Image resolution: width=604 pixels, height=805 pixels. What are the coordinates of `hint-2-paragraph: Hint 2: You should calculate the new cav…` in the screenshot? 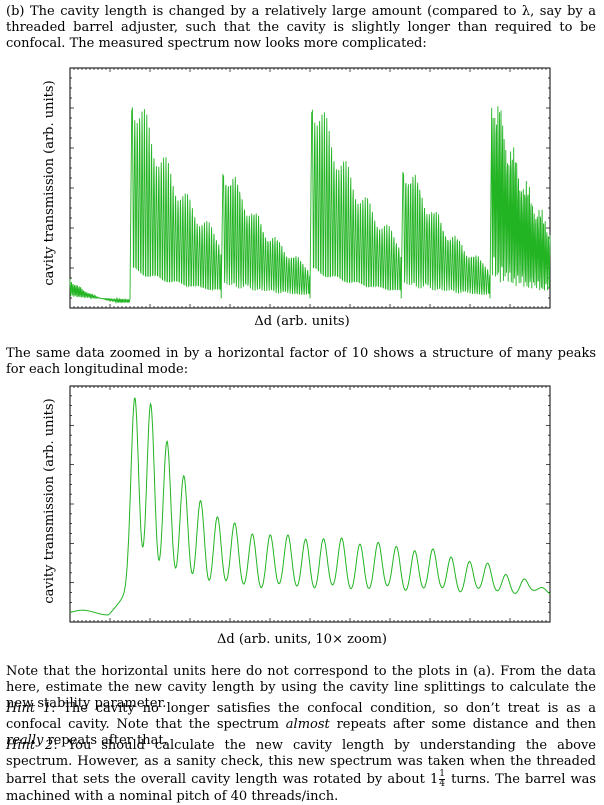 It's located at (301, 771).